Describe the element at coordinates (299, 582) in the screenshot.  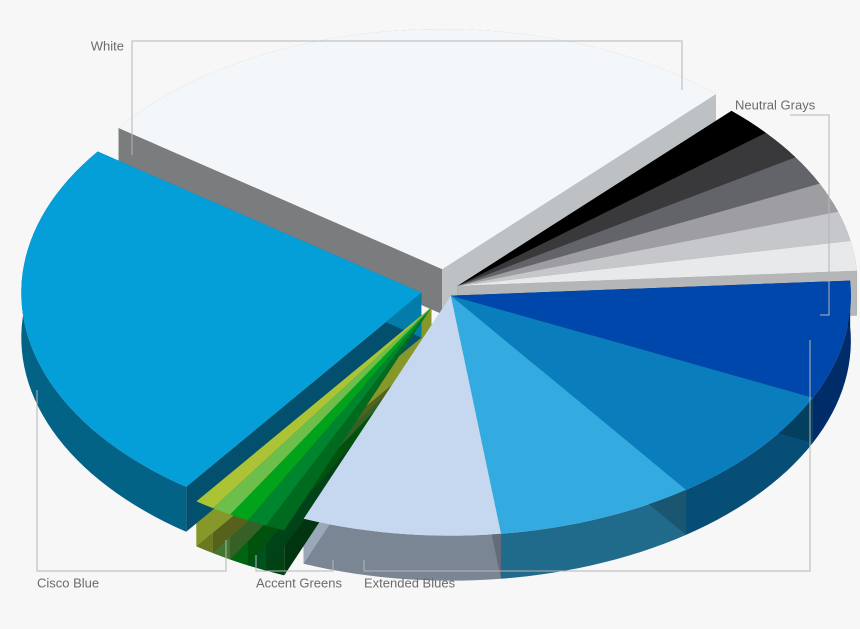
I see `group-label: Accent Greens` at that location.